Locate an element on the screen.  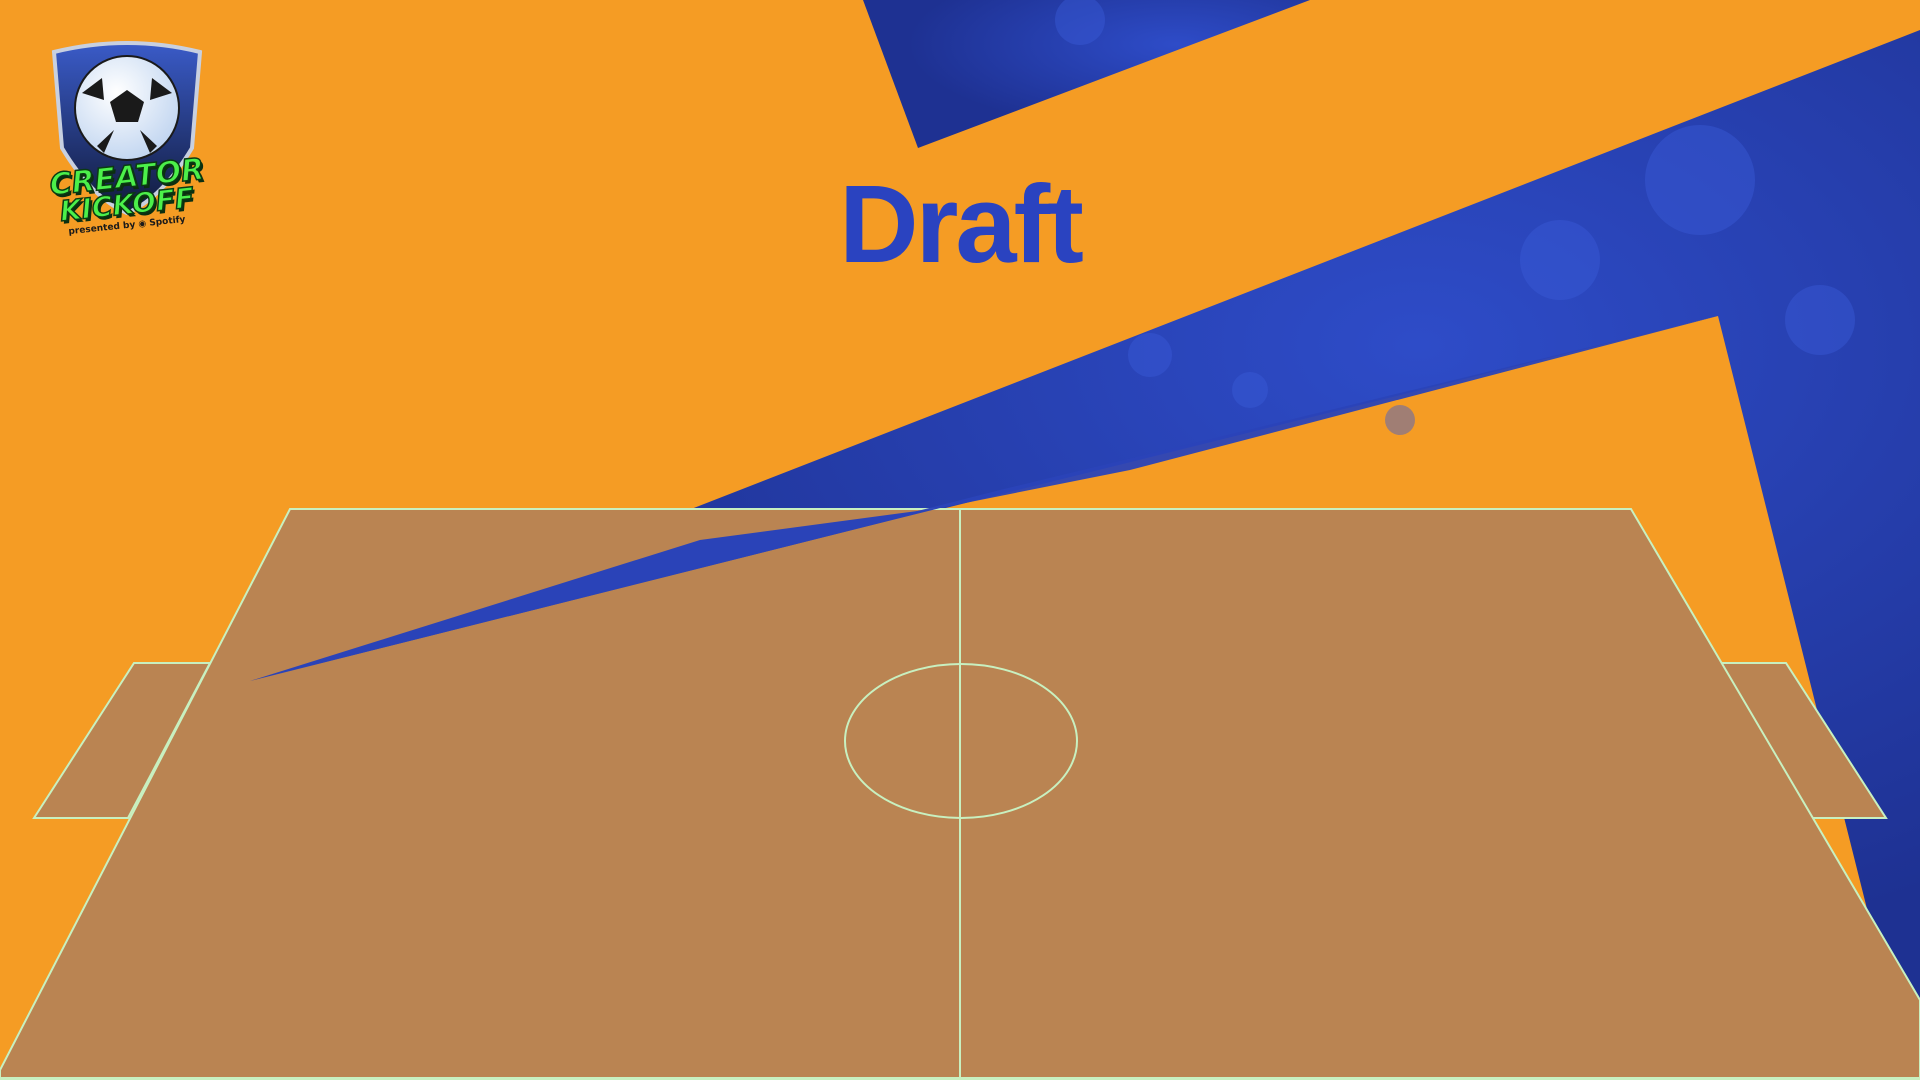
creator-kickoff-logo: CREATOR KICKOFF presented by ◉ Spotify is located at coordinates (127, 140).